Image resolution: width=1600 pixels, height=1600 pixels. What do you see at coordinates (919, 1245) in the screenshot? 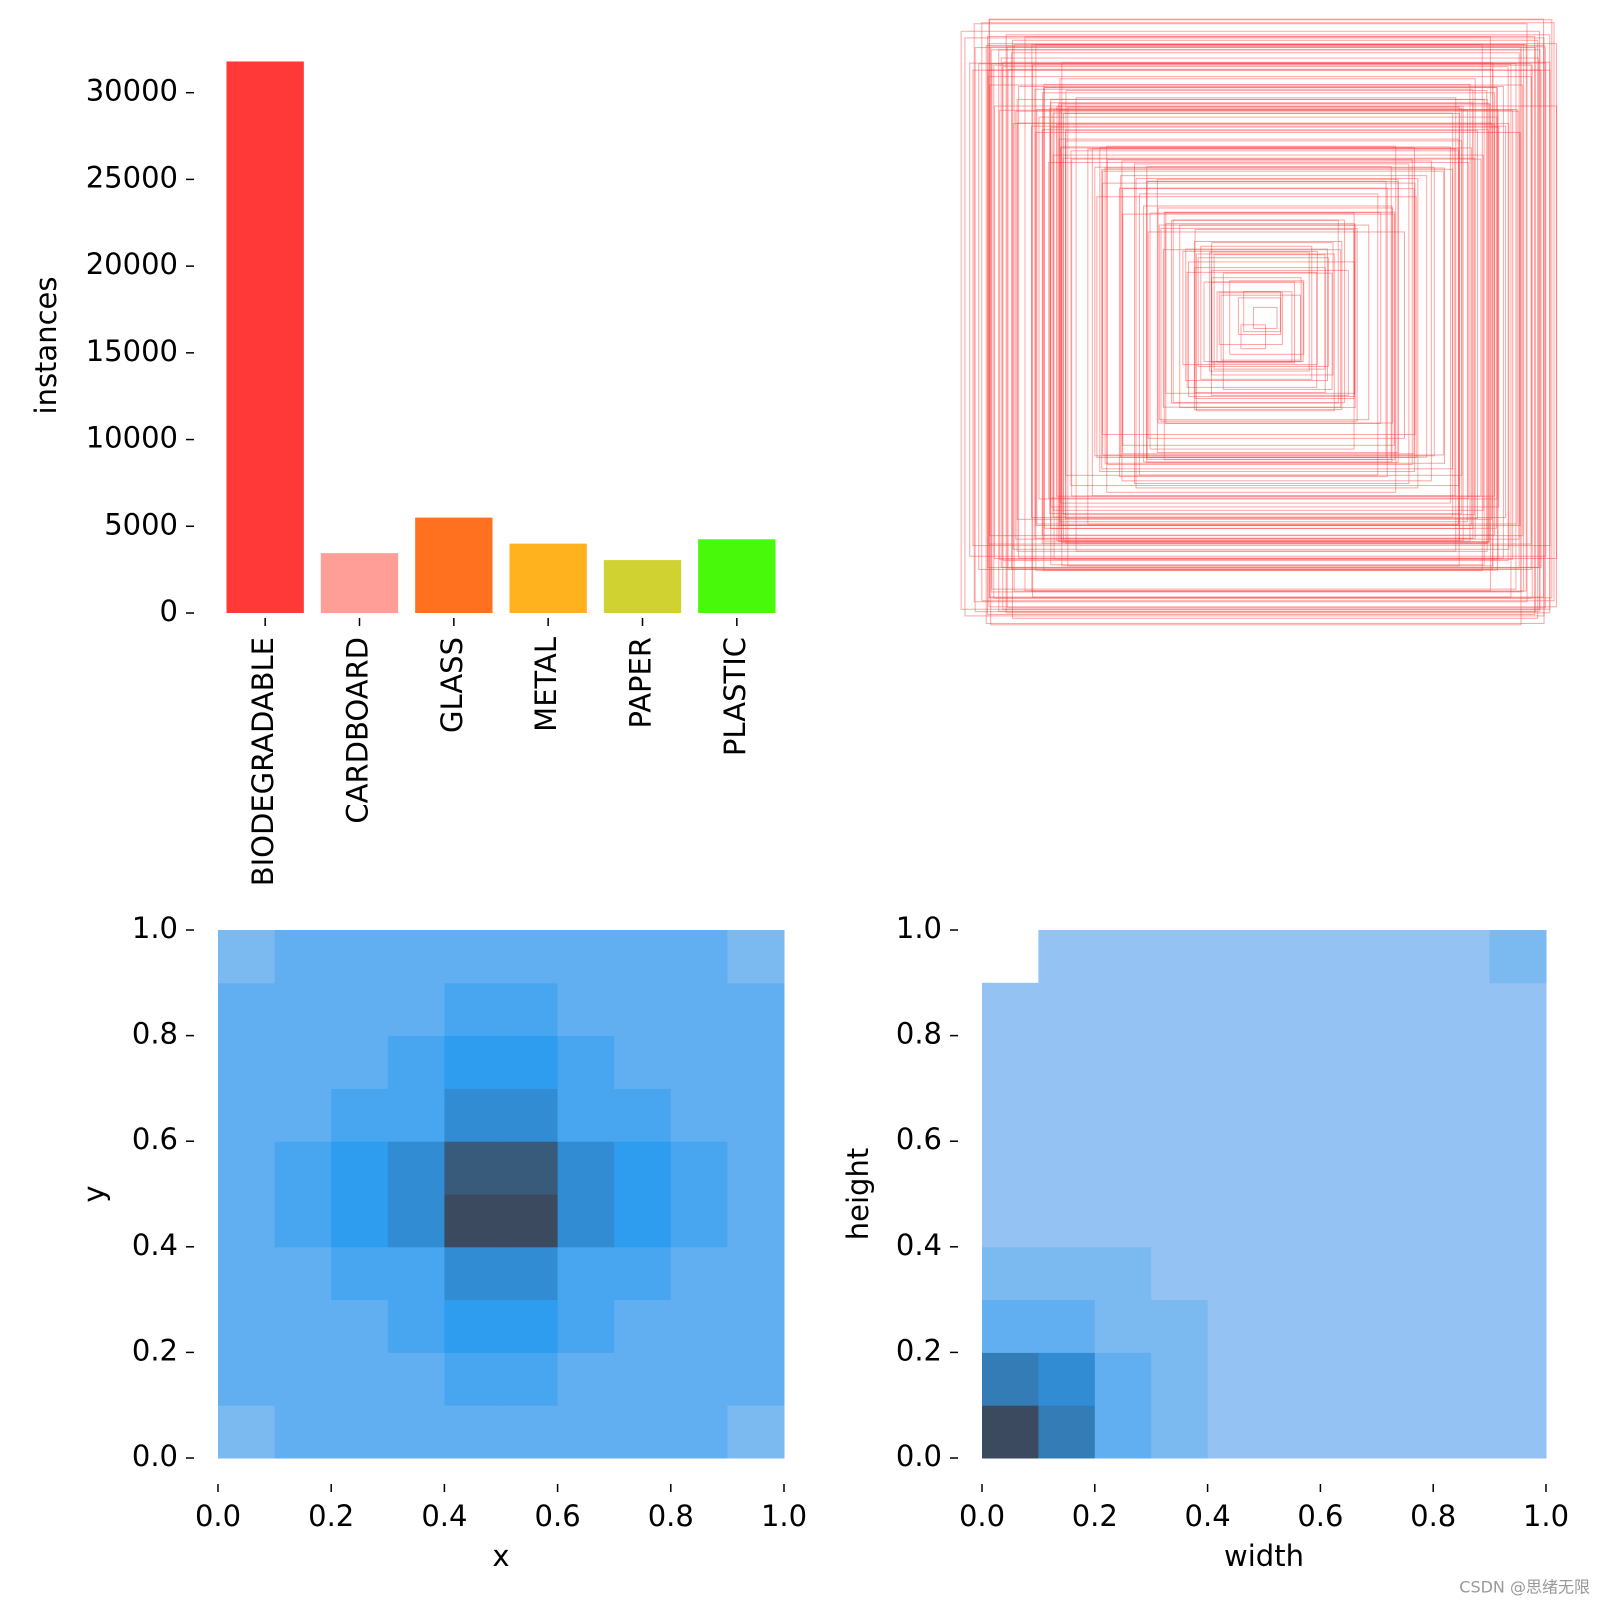
I see `y-tick-label: 0.4` at bounding box center [919, 1245].